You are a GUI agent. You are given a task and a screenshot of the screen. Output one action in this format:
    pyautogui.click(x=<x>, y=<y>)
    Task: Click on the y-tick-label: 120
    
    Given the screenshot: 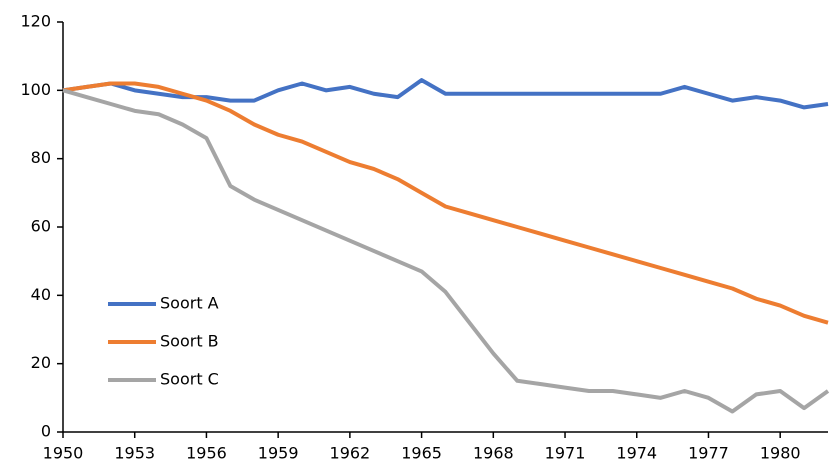 What is the action you would take?
    pyautogui.click(x=35, y=21)
    